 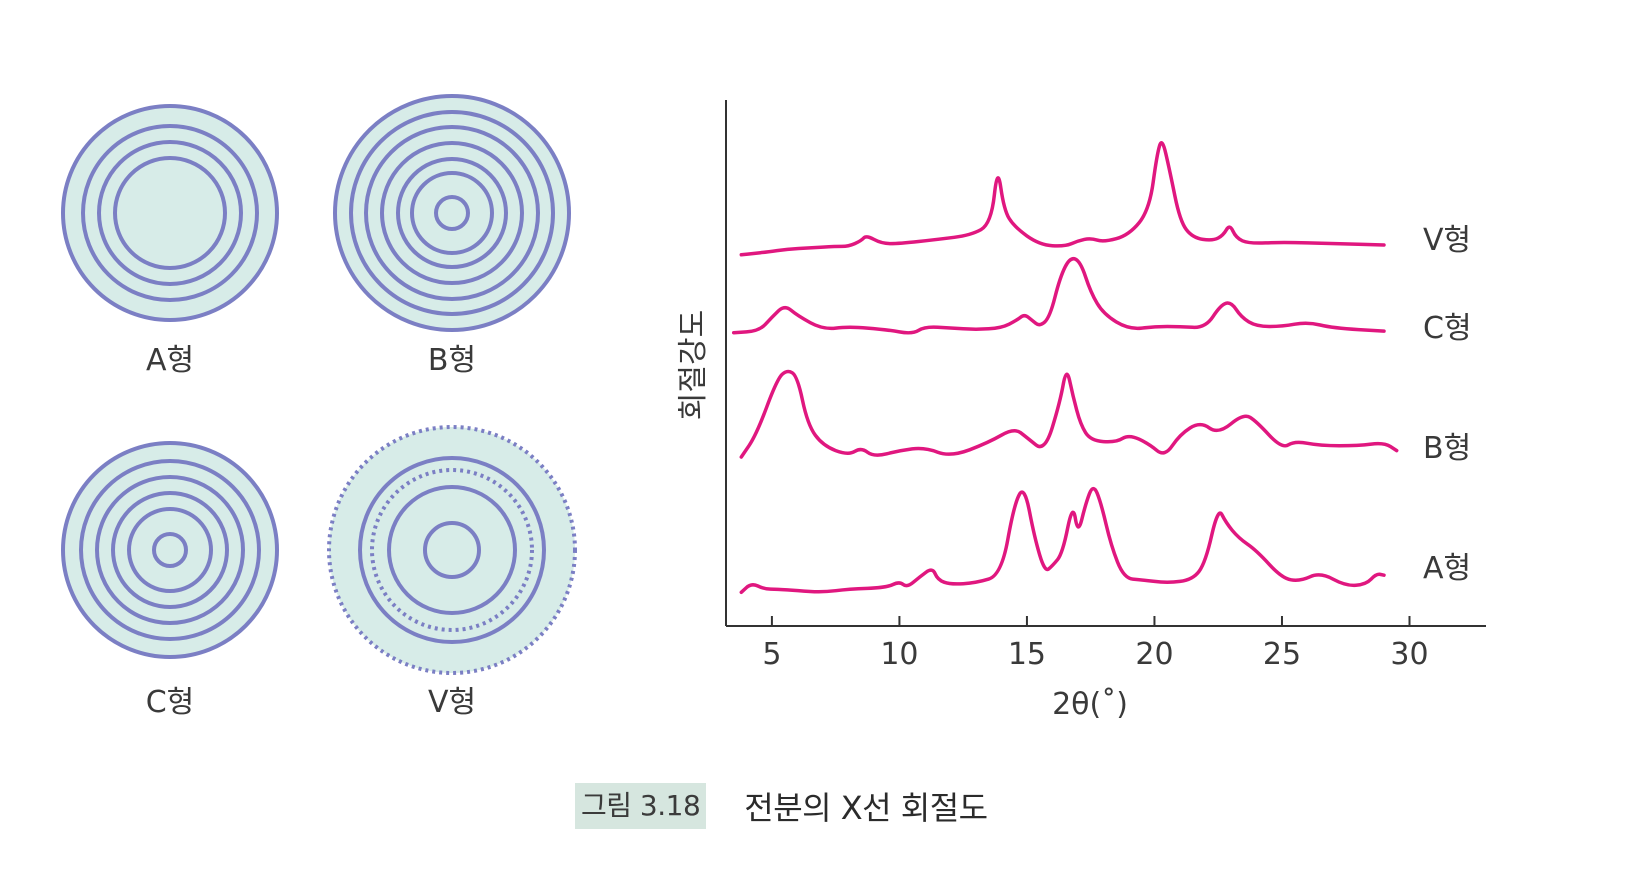 I want to click on series-label: B형, so click(x=1447, y=448).